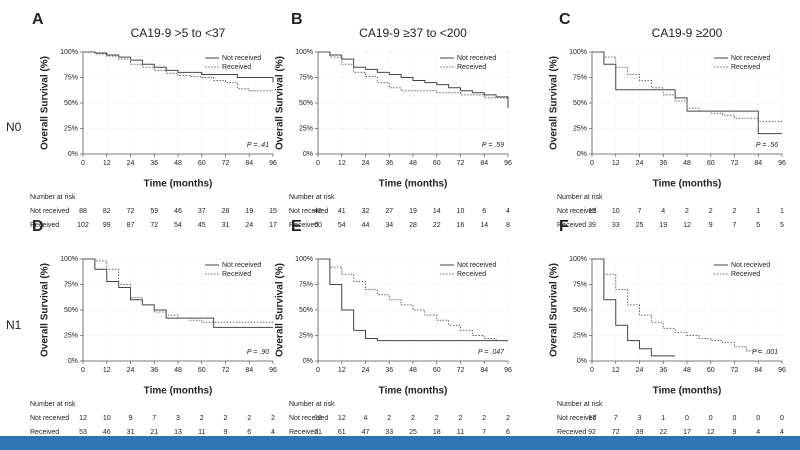 The image size is (800, 450). Describe the element at coordinates (226, 225) in the screenshot. I see `risk-count: 31` at that location.